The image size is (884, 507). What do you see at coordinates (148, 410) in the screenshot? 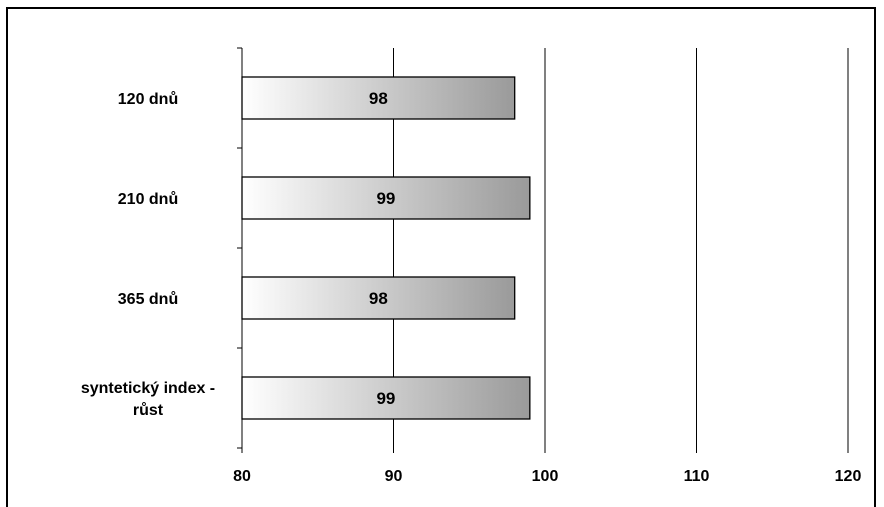
I see `category-label-4-line-2: růst` at bounding box center [148, 410].